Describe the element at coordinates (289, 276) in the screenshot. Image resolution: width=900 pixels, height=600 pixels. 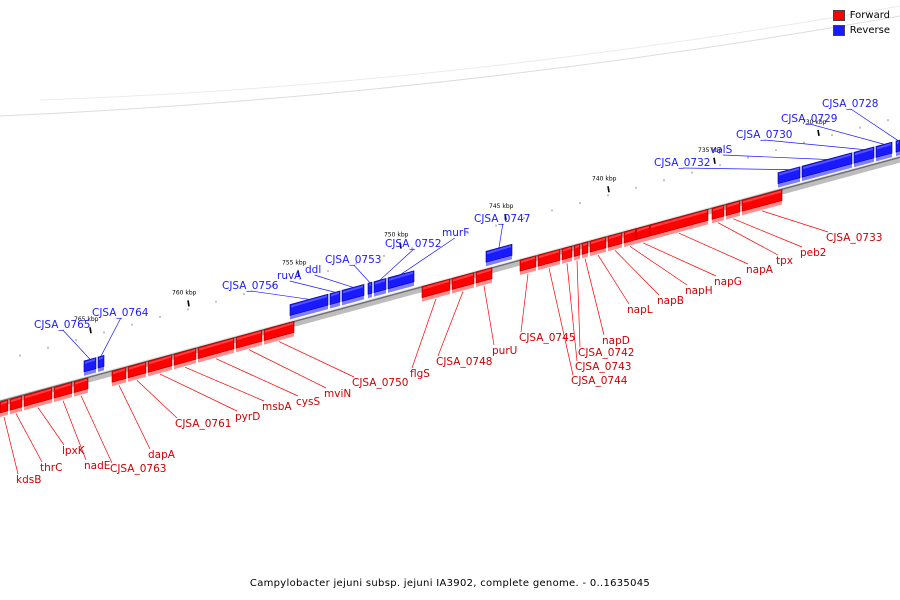
I see `reverse-gene-label: ruvA` at that location.